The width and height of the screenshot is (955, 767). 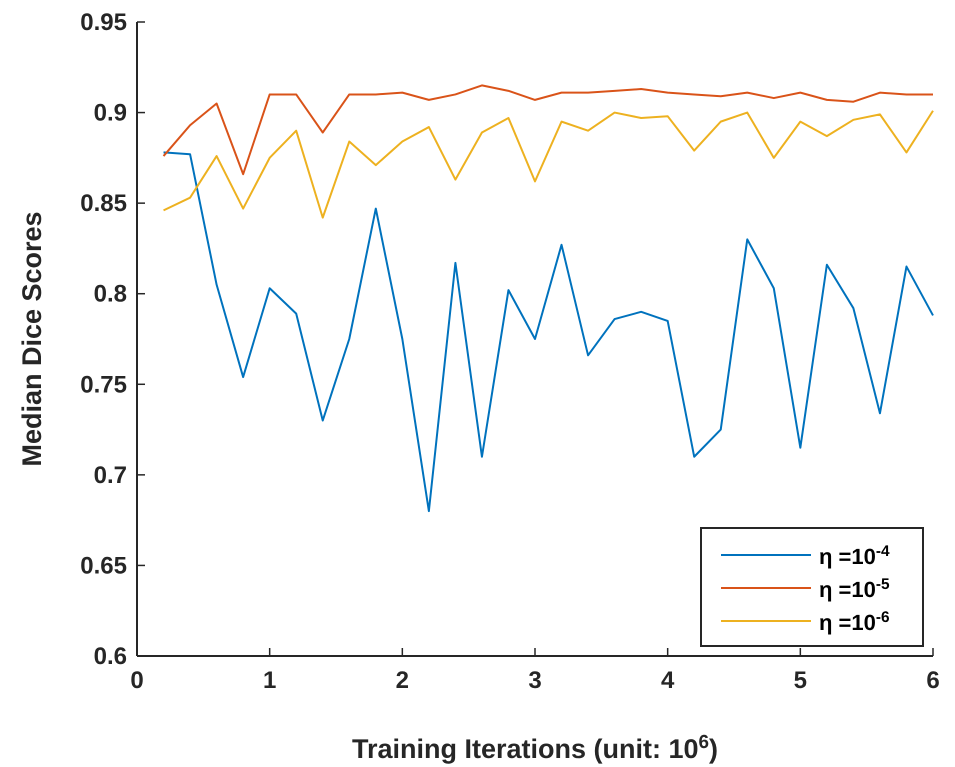 What do you see at coordinates (103, 204) in the screenshot?
I see `y-tick-label: 0.85` at bounding box center [103, 204].